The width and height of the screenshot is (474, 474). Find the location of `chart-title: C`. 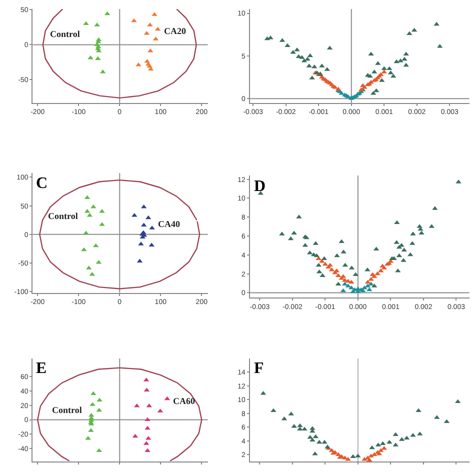

chart-title: C is located at coordinates (42, 183).